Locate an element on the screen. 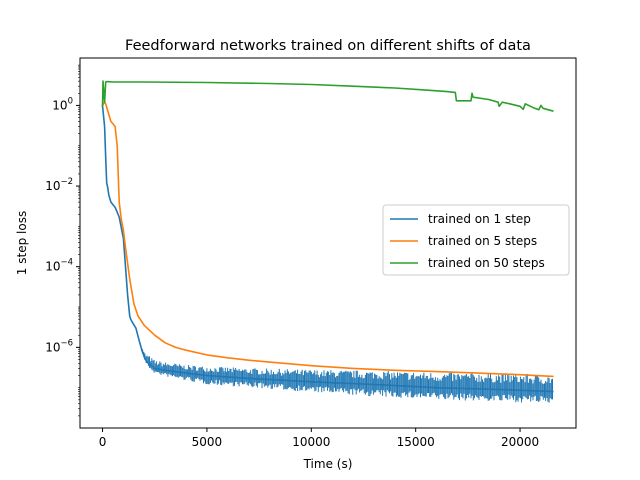 The width and height of the screenshot is (640, 480). x-tick-label: 20000 is located at coordinates (520, 442).